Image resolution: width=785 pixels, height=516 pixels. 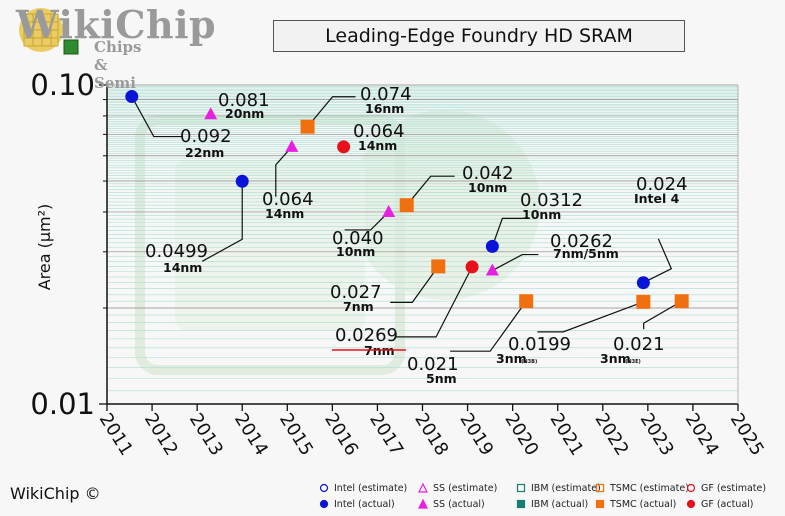 What do you see at coordinates (476, 435) in the screenshot?
I see `x-tick-label: 2019` at bounding box center [476, 435].